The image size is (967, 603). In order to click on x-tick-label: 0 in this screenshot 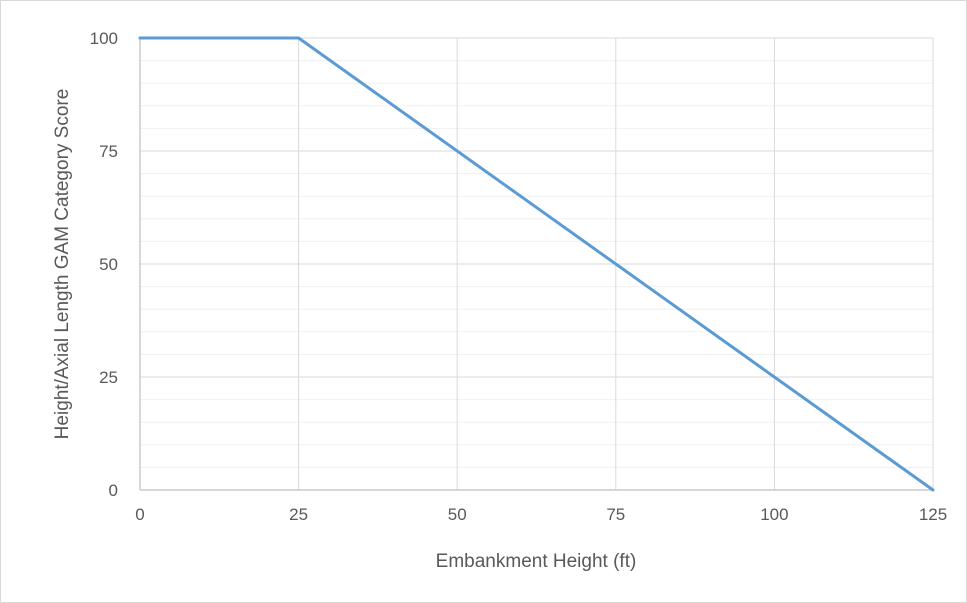, I will do `click(139, 514)`.